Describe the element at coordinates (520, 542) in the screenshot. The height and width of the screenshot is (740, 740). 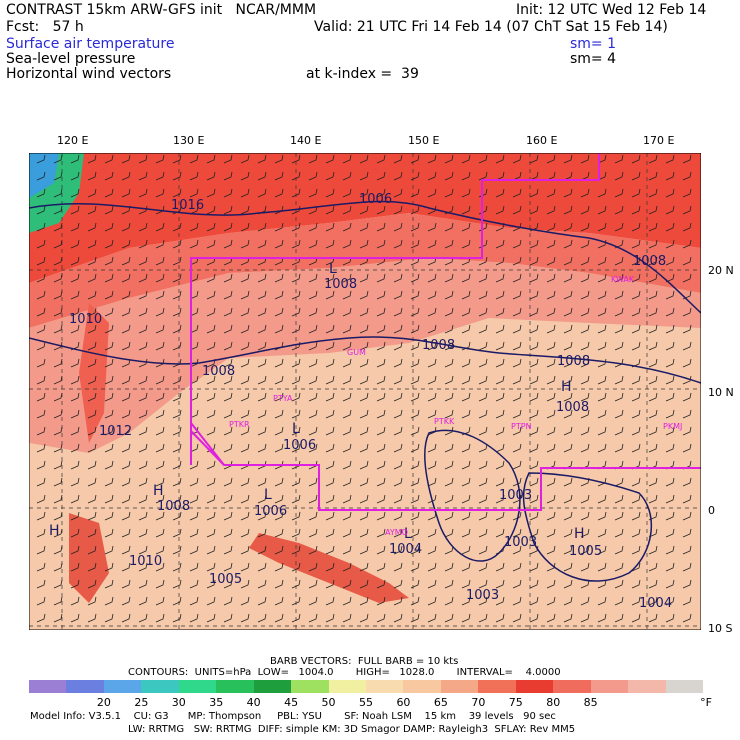
I see `isobar-label: 1003` at that location.